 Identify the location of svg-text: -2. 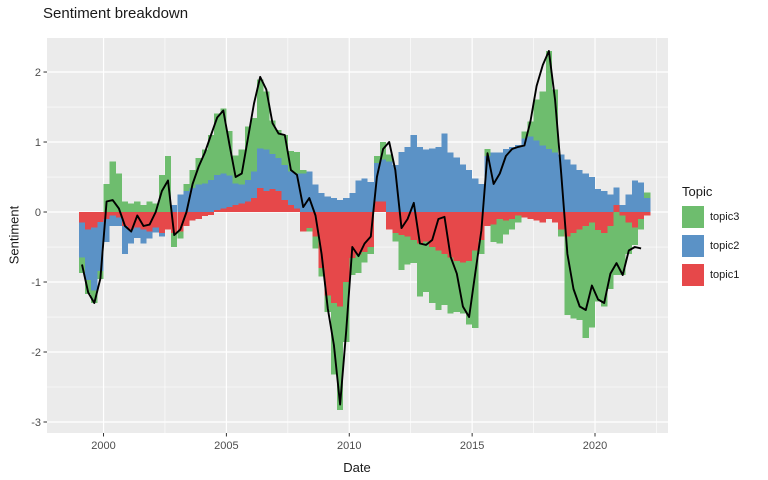
(36, 353).